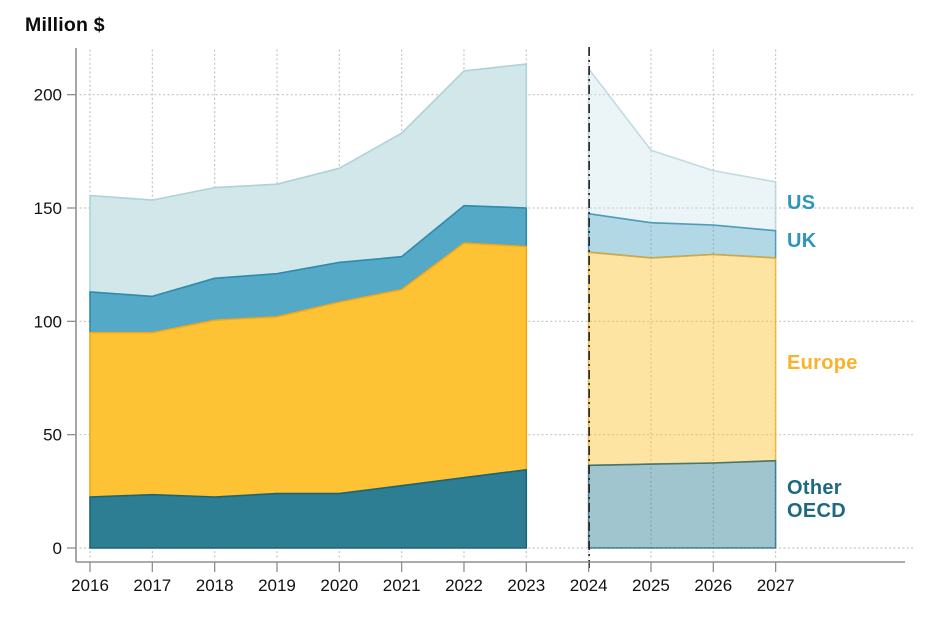 The width and height of the screenshot is (933, 621). I want to click on y-tick-label: 100, so click(48, 321).